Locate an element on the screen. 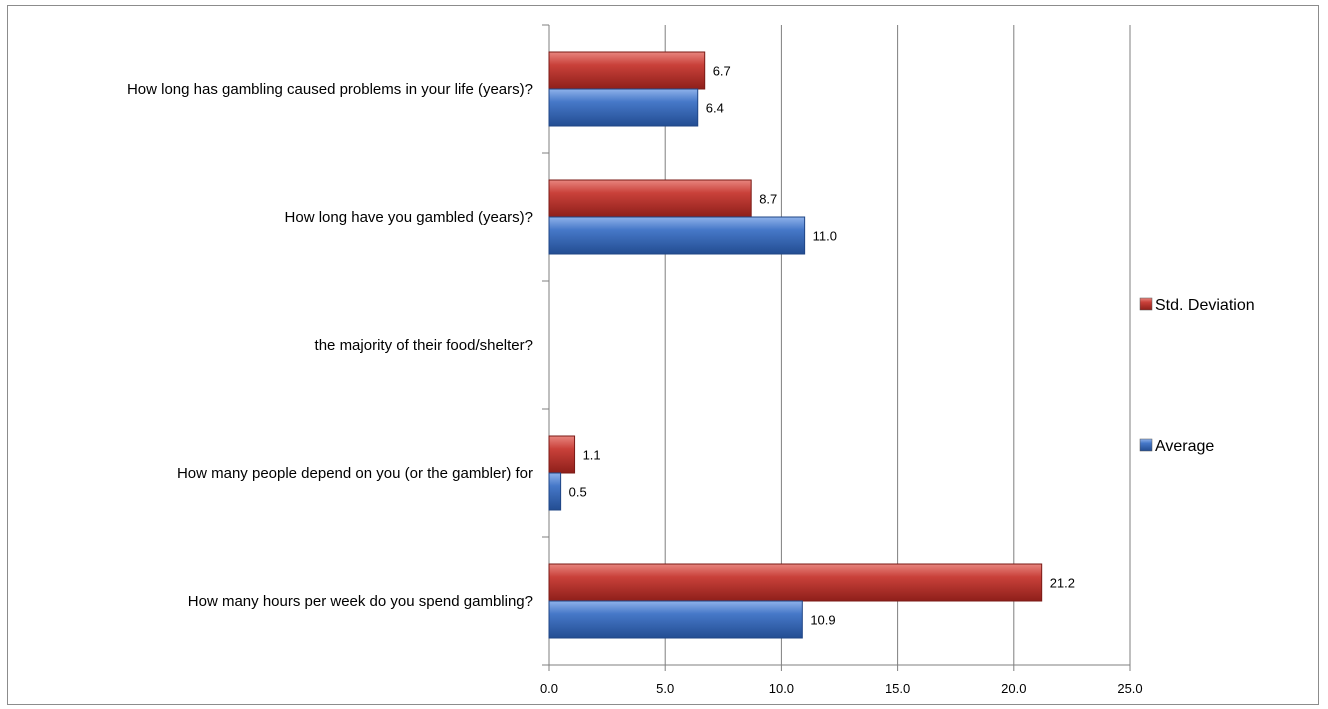 This screenshot has width=1328, height=709. legend-swatch-average is located at coordinates (1146, 445).